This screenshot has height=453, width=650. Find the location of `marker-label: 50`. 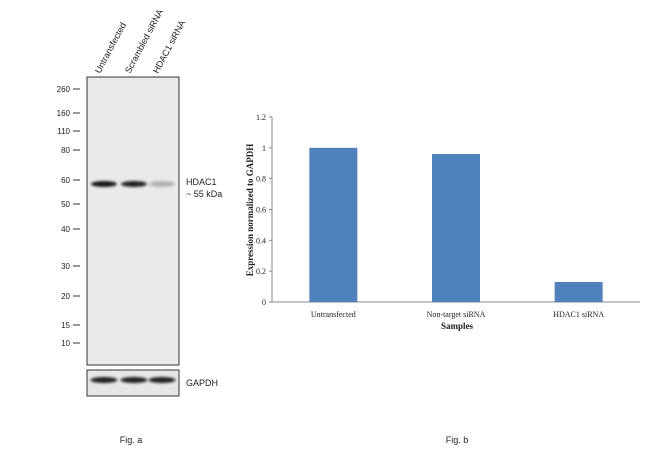

marker-label: 50 is located at coordinates (65, 204).